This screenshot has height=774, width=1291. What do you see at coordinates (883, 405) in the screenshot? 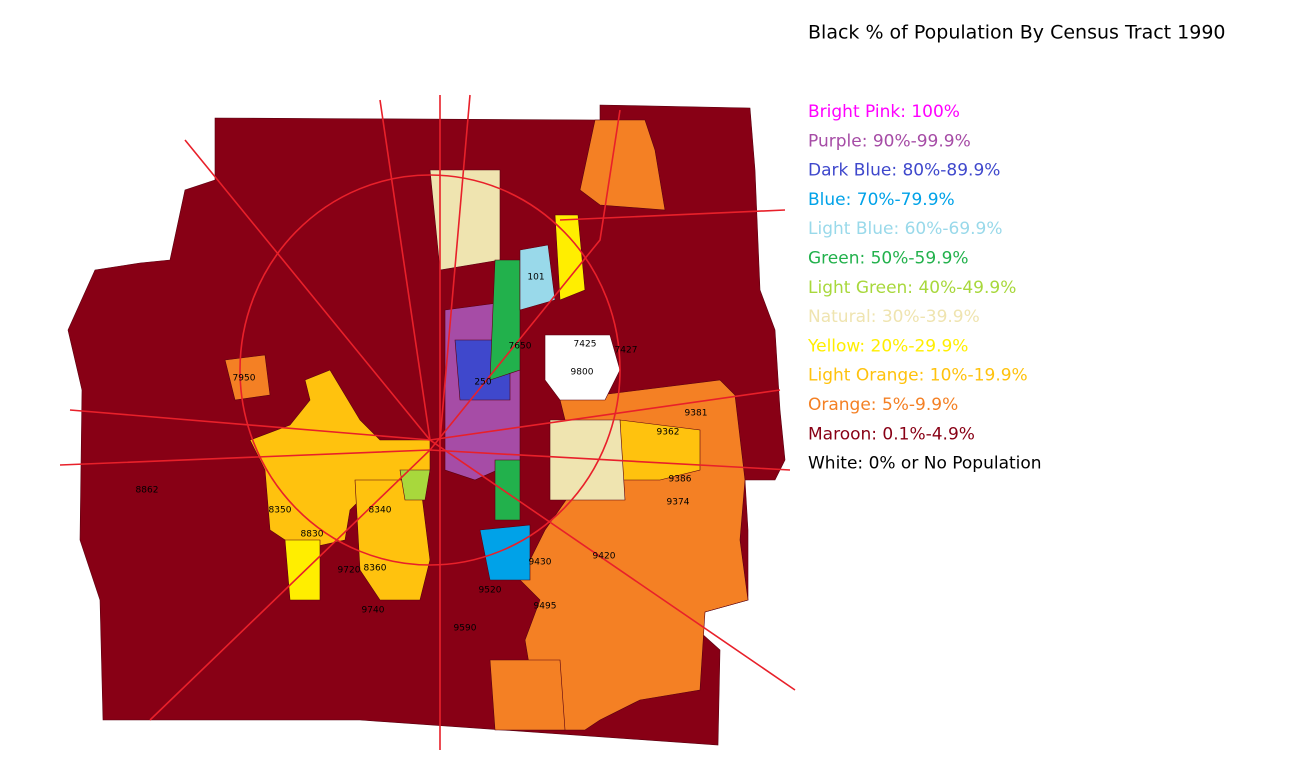
I see `legend-item: Orange: 5%-9.9%` at bounding box center [883, 405].